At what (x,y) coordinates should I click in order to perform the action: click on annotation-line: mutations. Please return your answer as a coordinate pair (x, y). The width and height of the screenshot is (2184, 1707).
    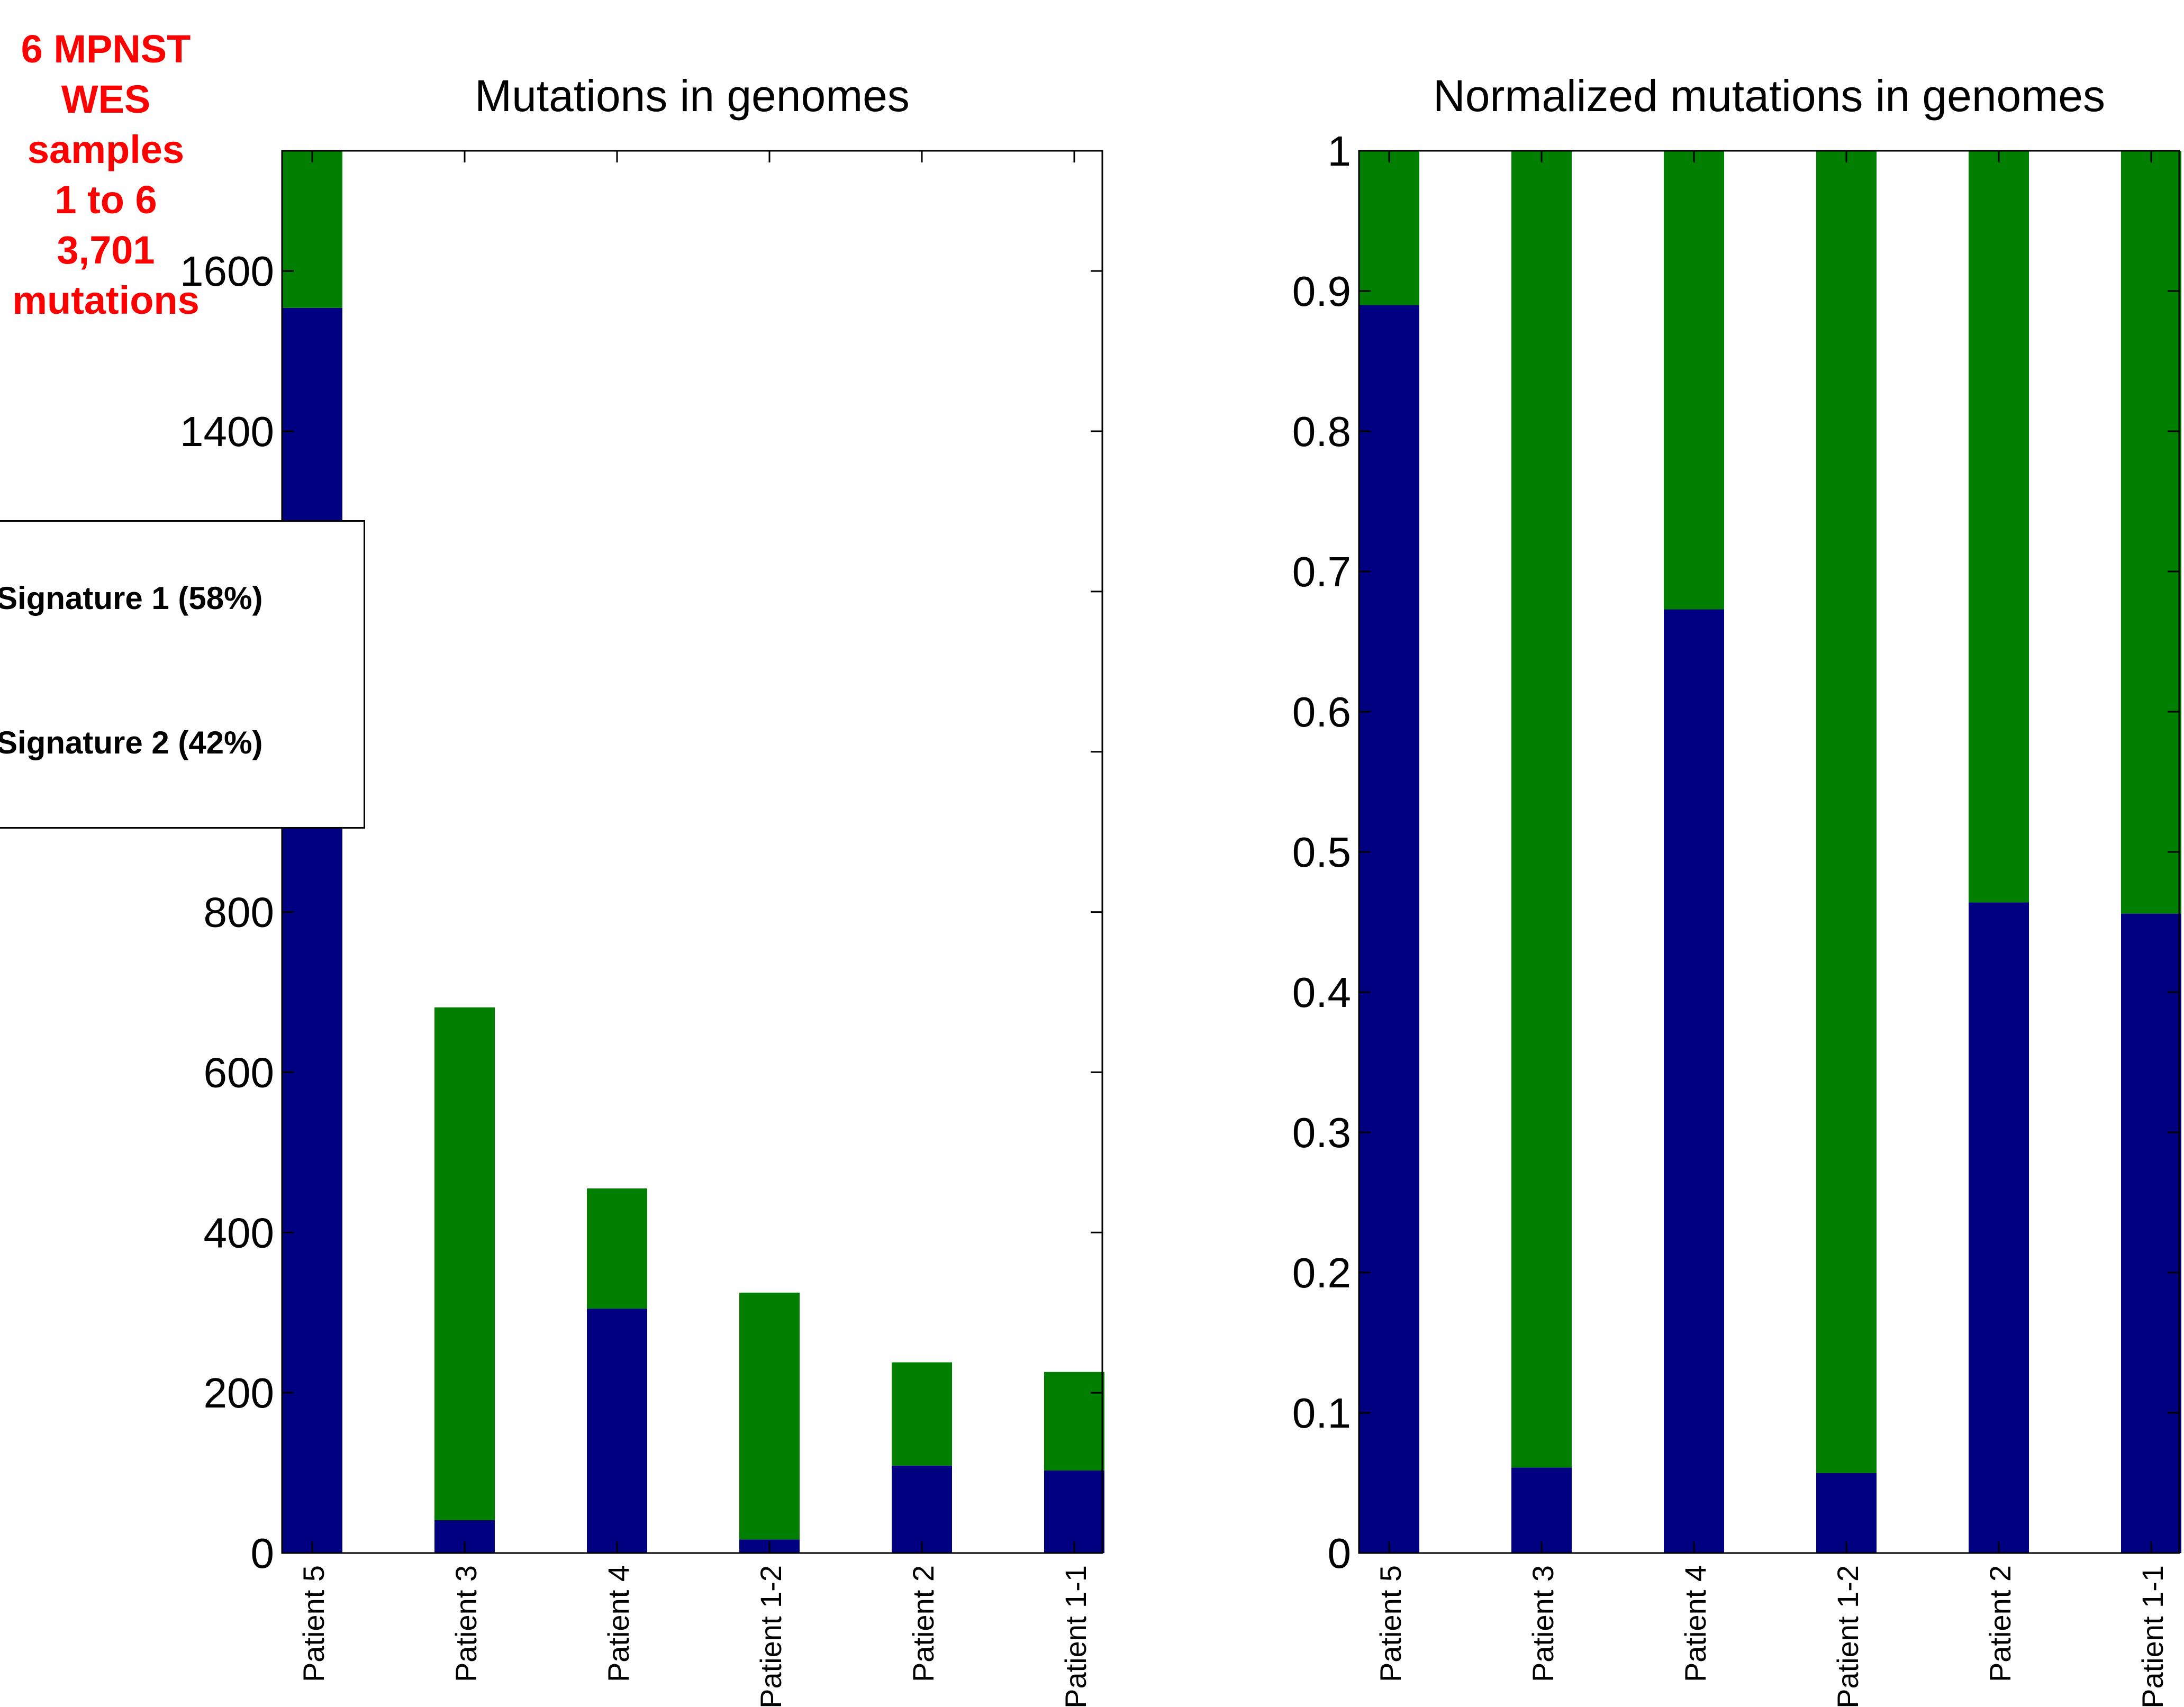
    Looking at the image, I should click on (106, 300).